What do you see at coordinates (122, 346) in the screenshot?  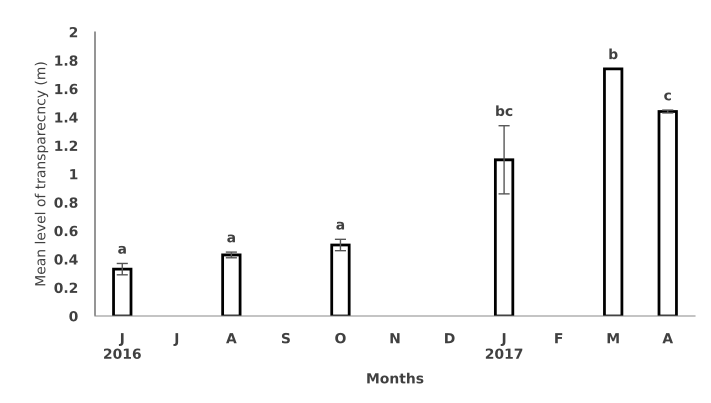 I see `x-tick-label: J 2016` at bounding box center [122, 346].